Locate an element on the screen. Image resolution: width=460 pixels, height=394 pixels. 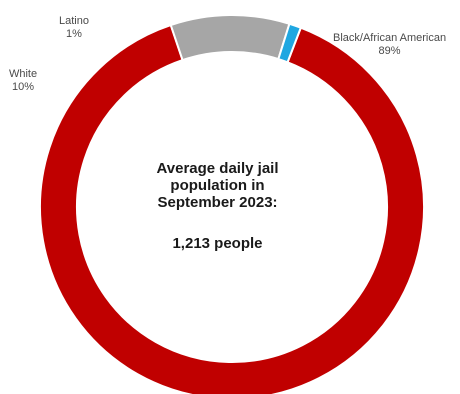
label-black-african-american: Black/African American 89% is located at coordinates (389, 45).